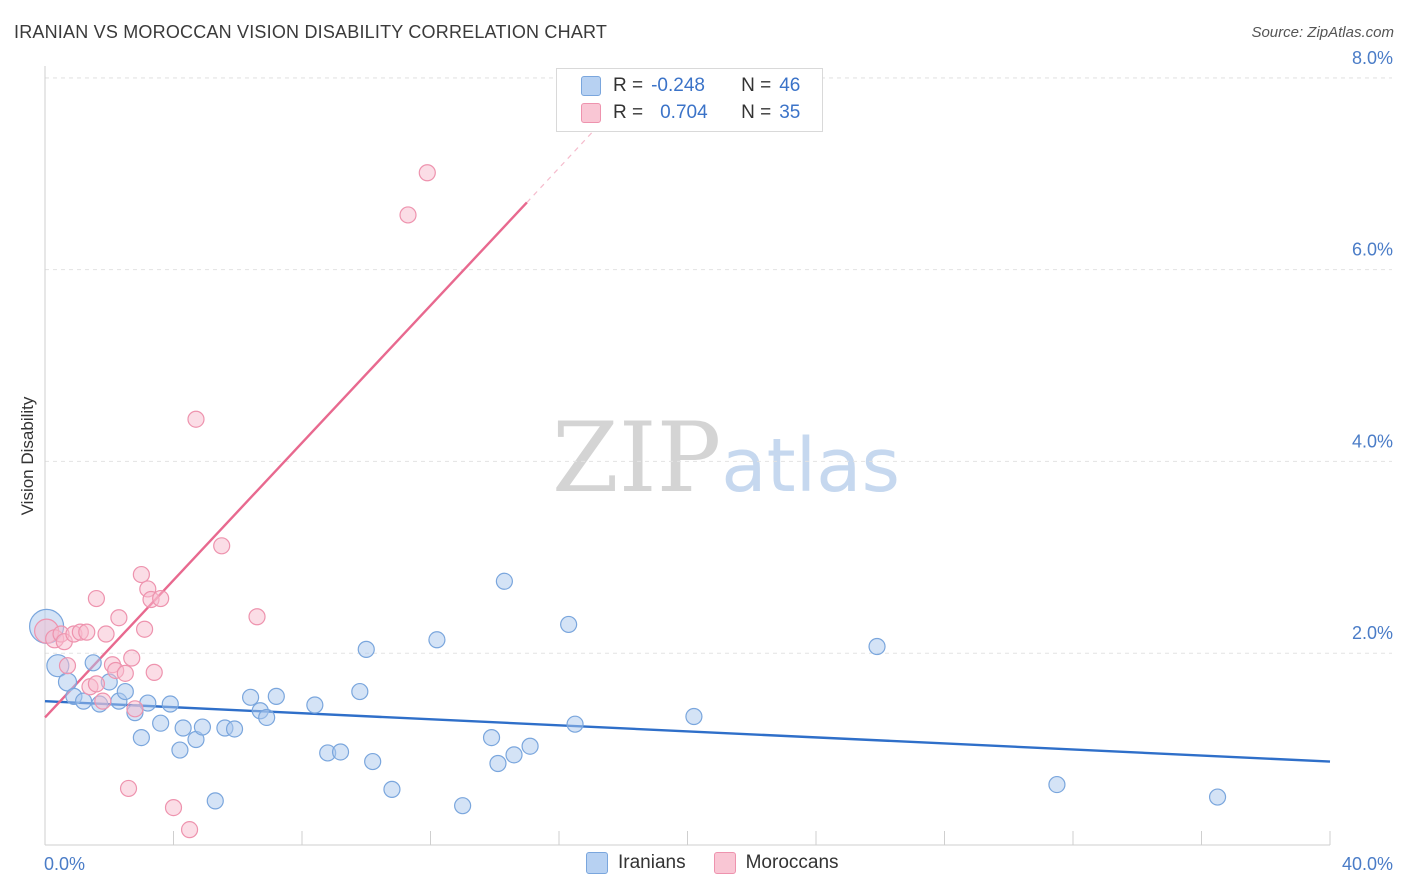  What do you see at coordinates (597, 863) in the screenshot?
I see `iranians-legend-swatch` at bounding box center [597, 863].